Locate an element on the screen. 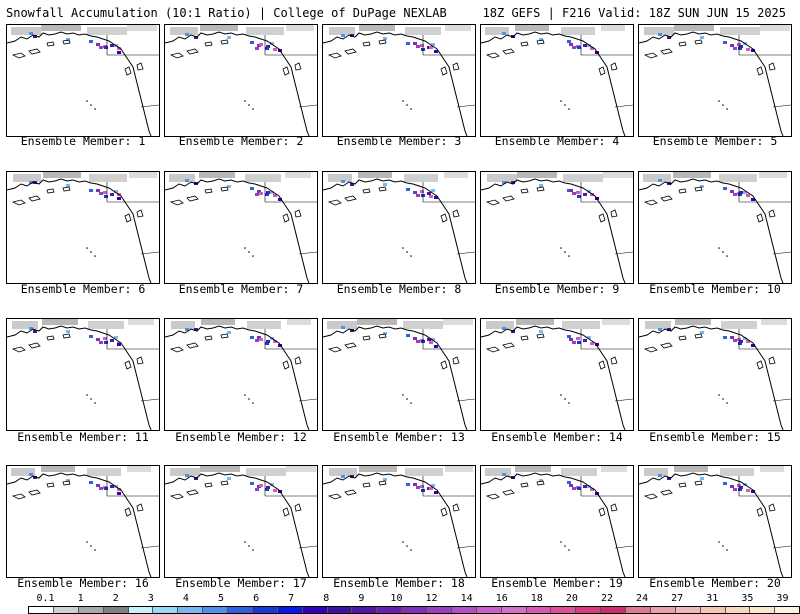 This screenshot has height=614, width=800. colorbar-tick-label: 7 is located at coordinates (291, 598).